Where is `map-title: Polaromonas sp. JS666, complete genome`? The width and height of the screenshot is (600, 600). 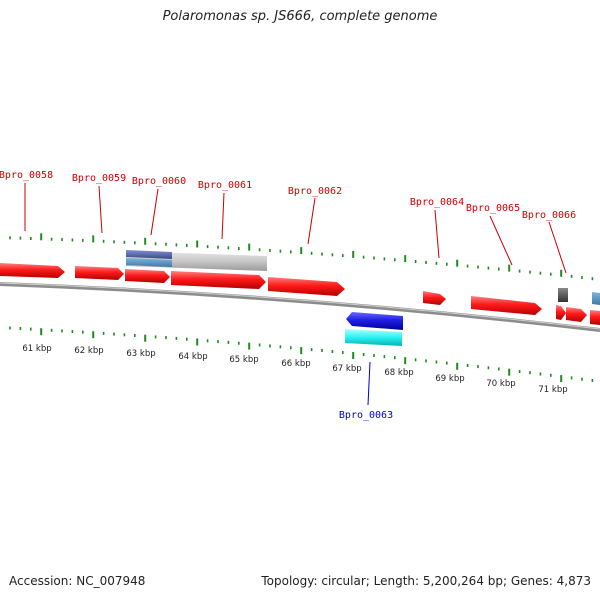 map-title: Polaromonas sp. JS666, complete genome is located at coordinates (300, 16).